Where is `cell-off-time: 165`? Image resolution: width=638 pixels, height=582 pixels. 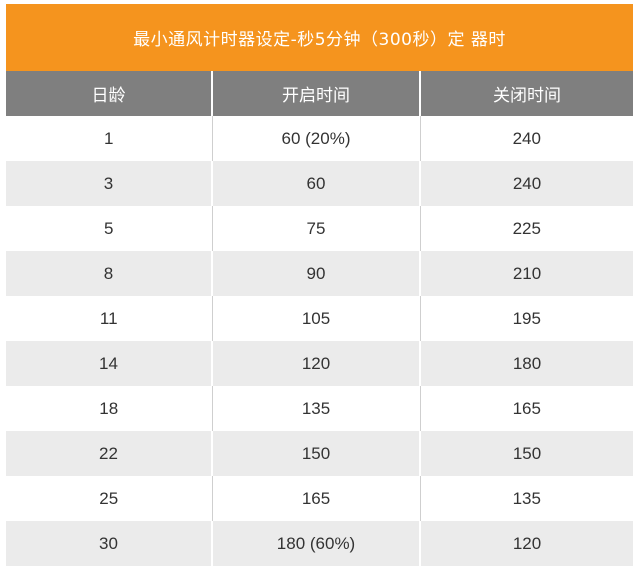
cell-off-time: 165 is located at coordinates (526, 408).